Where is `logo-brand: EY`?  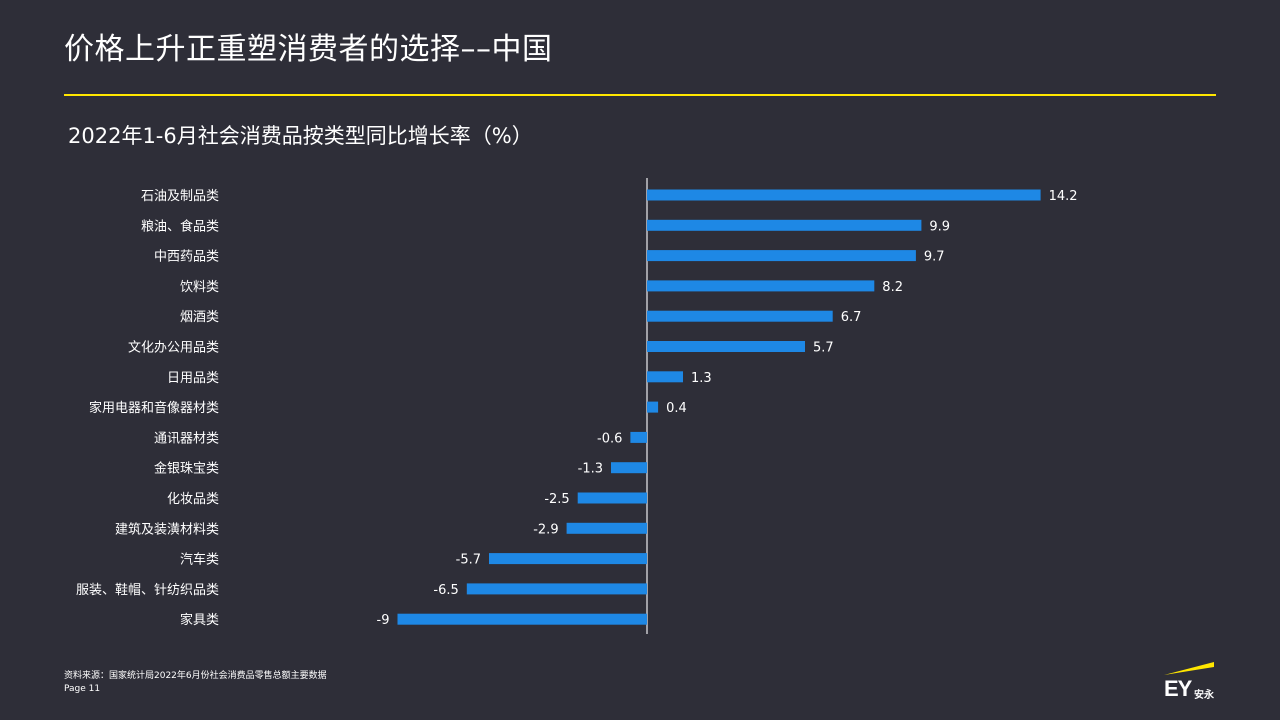 logo-brand: EY is located at coordinates (1178, 688).